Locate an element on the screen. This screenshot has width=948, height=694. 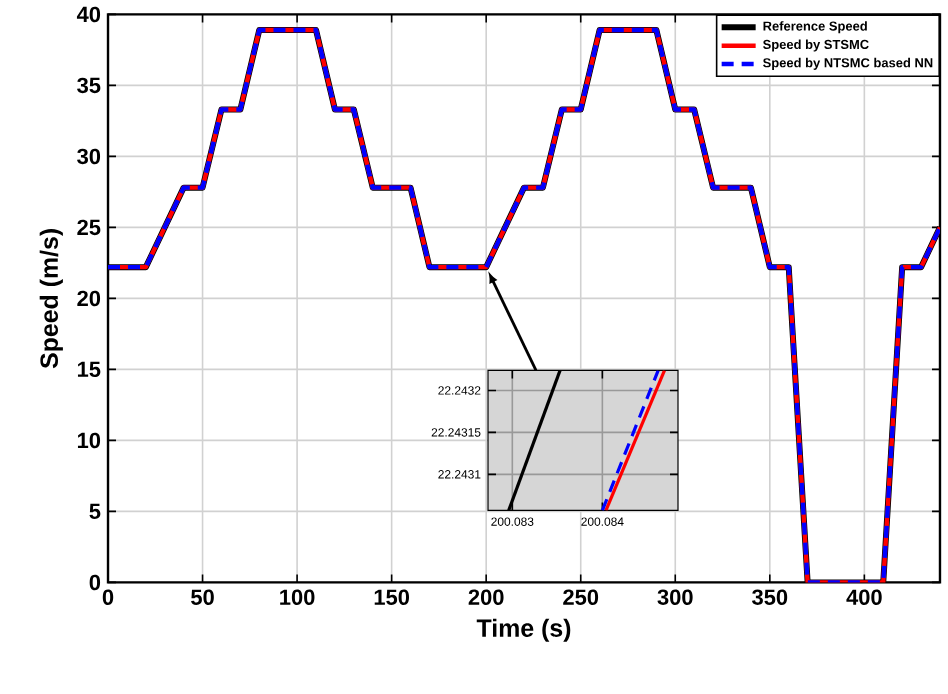
x-tick-label: 0 is located at coordinates (108, 597).